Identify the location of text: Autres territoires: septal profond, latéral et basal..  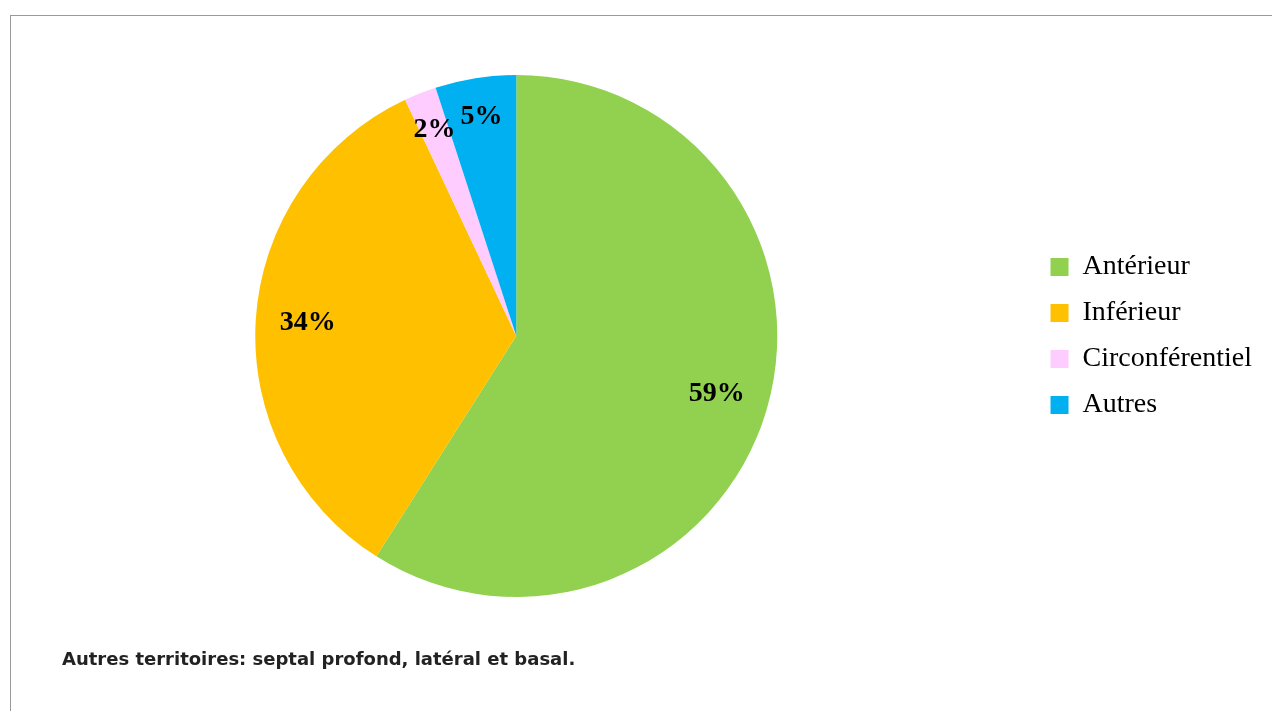
(319, 658).